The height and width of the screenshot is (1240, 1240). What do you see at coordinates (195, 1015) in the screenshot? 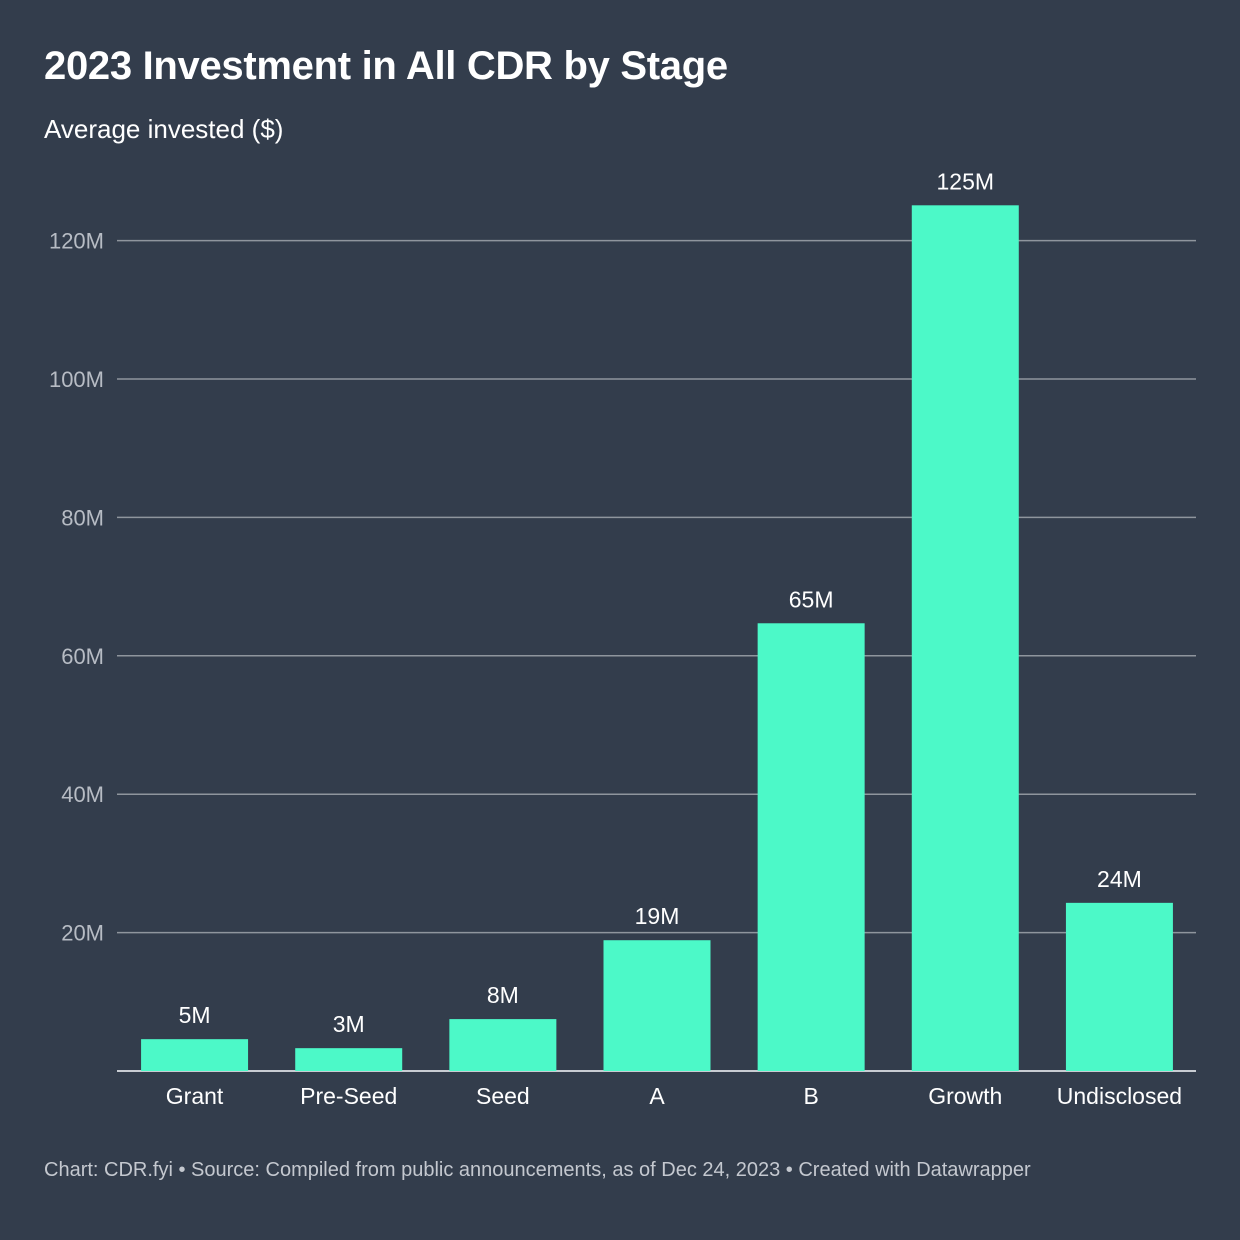
I see `value-label: 5M` at bounding box center [195, 1015].